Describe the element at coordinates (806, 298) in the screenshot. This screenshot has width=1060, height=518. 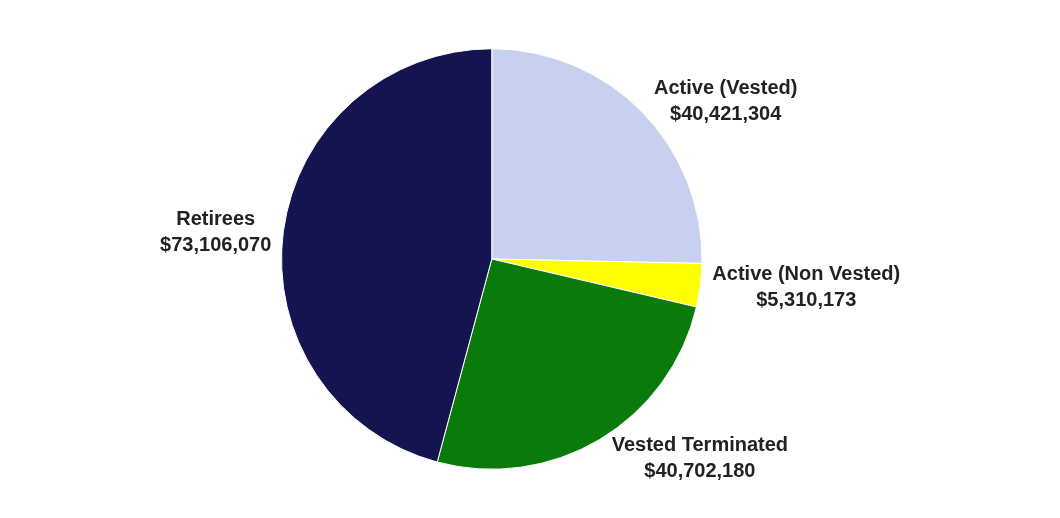
I see `data-label: $5,310,173` at that location.